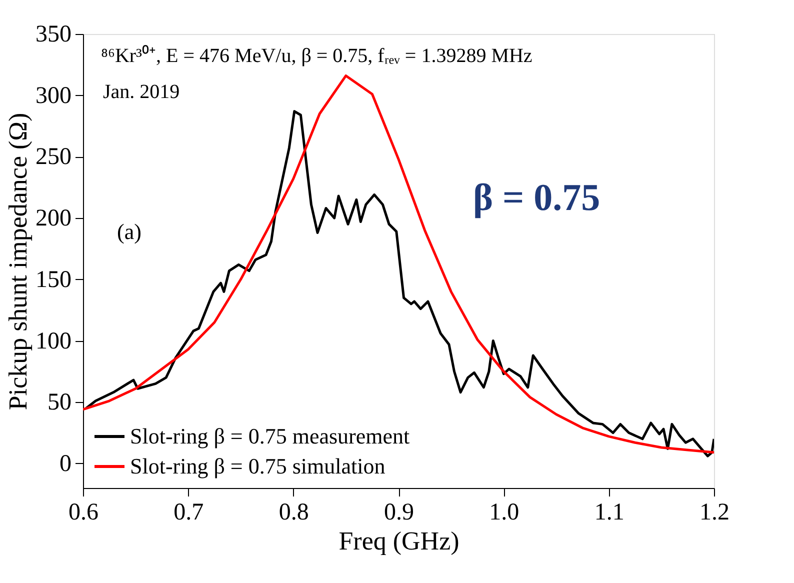  Describe the element at coordinates (54, 95) in the screenshot. I see `y-tick-label: 300` at that location.